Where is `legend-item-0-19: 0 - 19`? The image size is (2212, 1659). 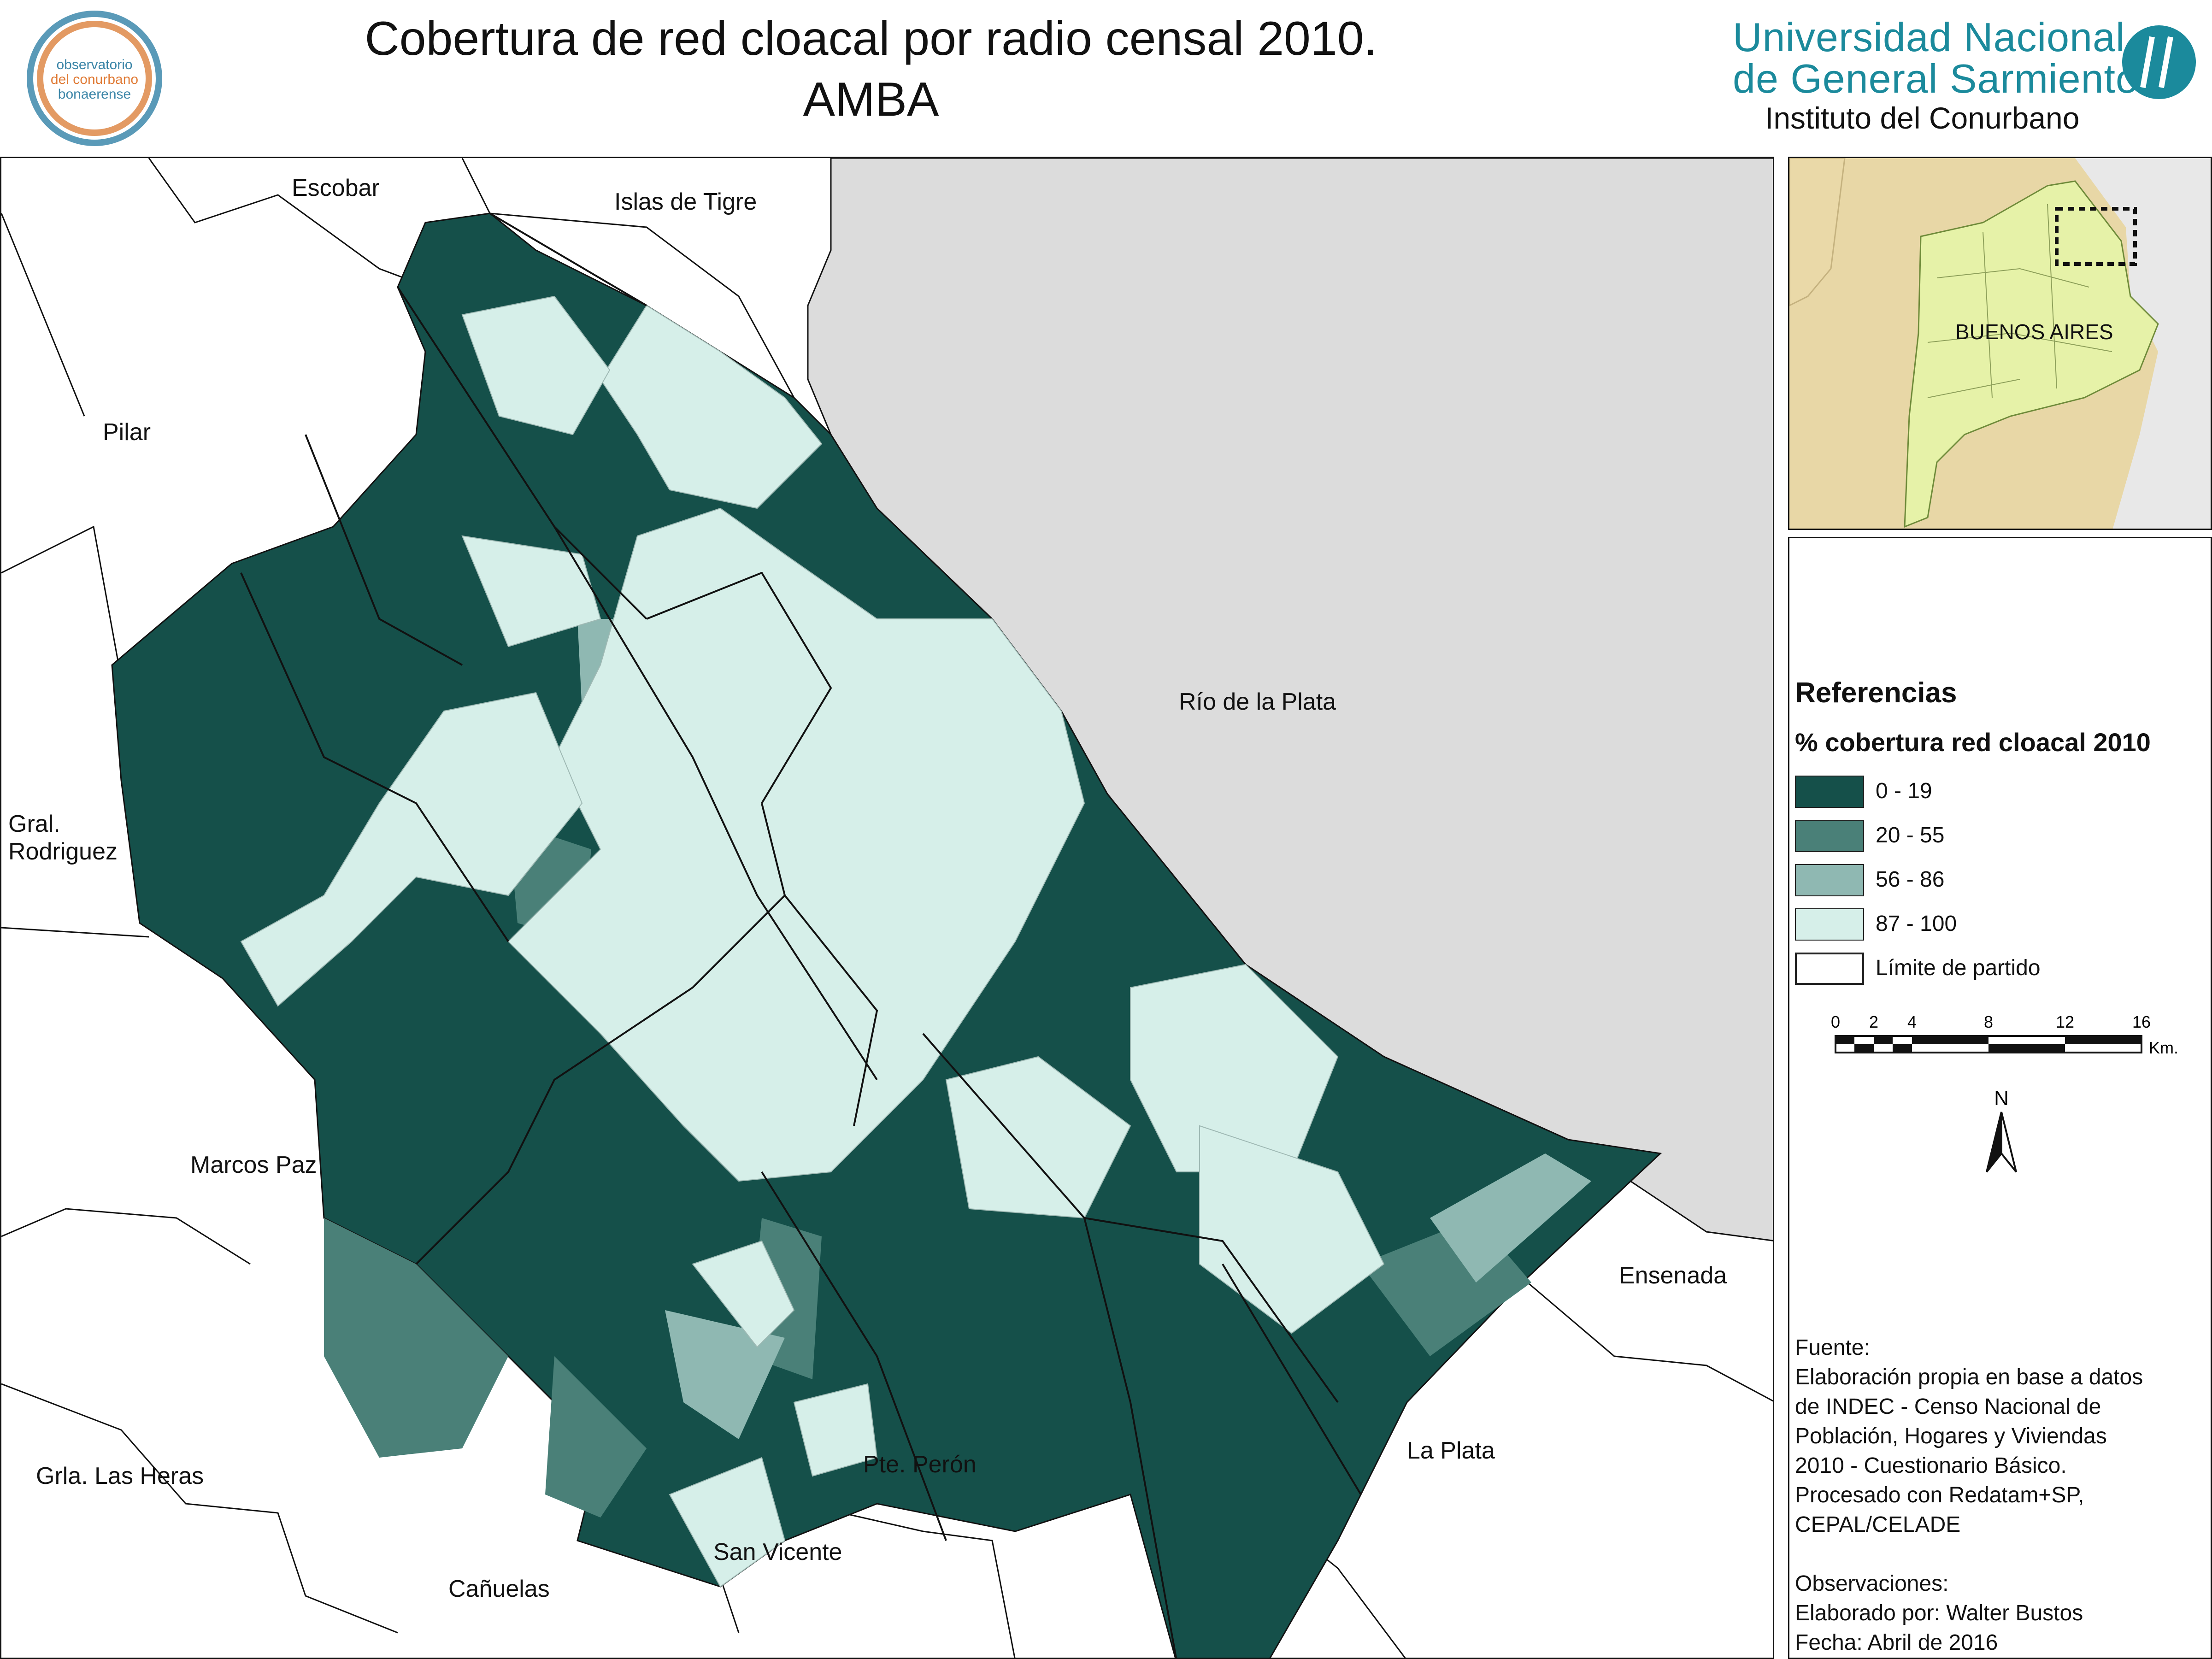
legend-item-0-19: 0 - 19 is located at coordinates (1997, 793).